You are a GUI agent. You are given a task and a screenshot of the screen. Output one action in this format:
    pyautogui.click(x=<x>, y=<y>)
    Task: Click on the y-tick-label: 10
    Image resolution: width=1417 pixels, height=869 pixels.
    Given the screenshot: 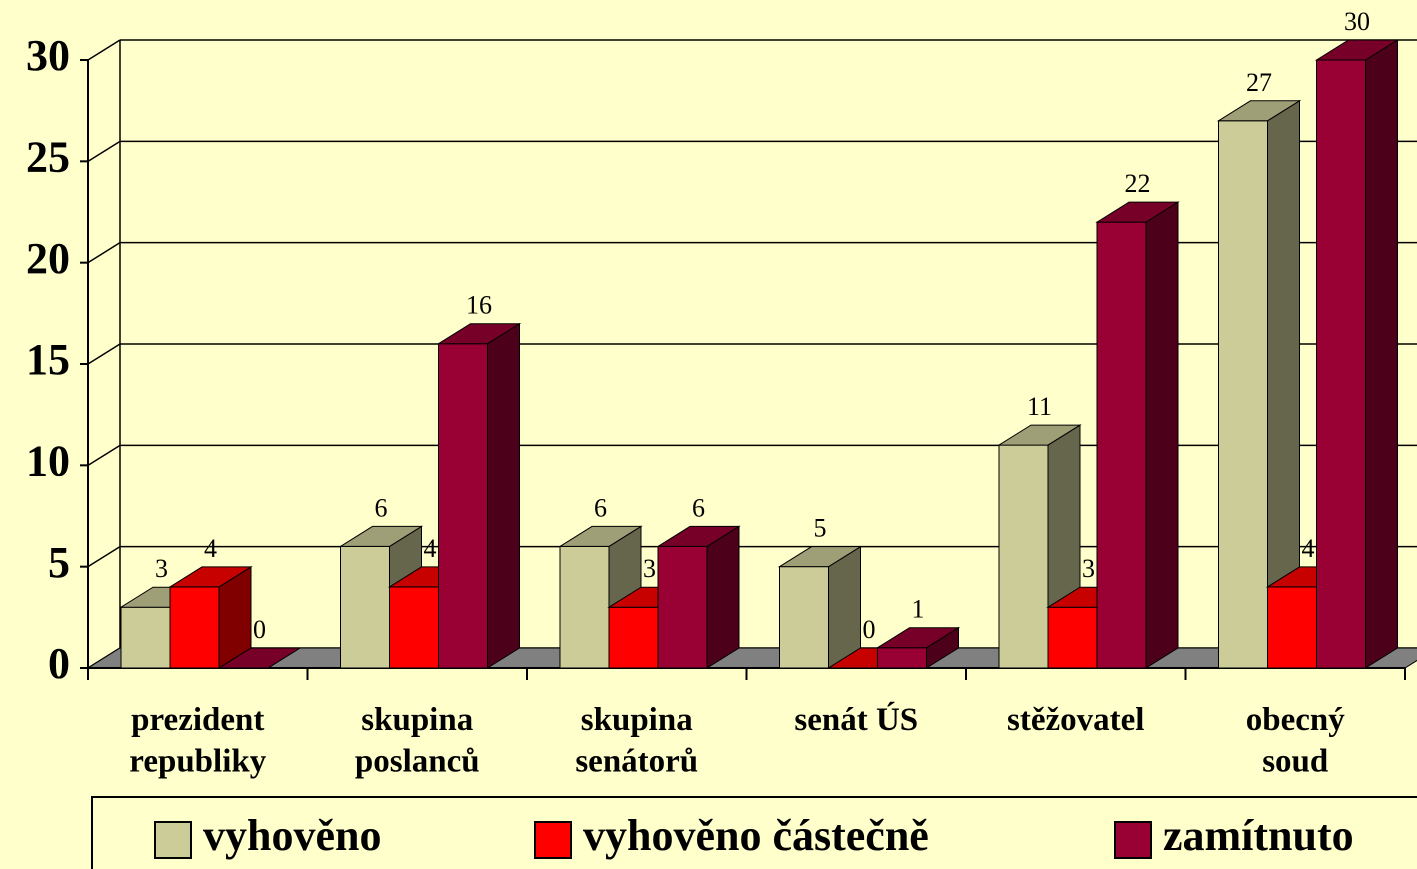 What is the action you would take?
    pyautogui.click(x=48, y=460)
    